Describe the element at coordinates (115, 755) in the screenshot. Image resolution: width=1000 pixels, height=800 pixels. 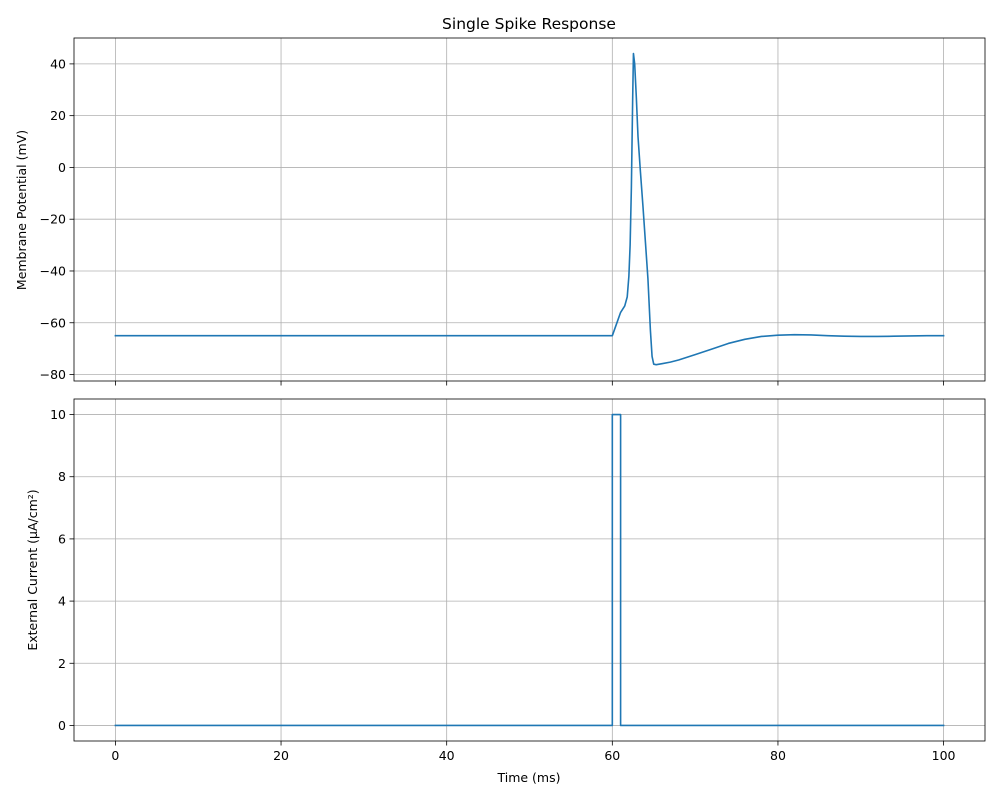
I see `external-current-x-tick-label: 0` at that location.